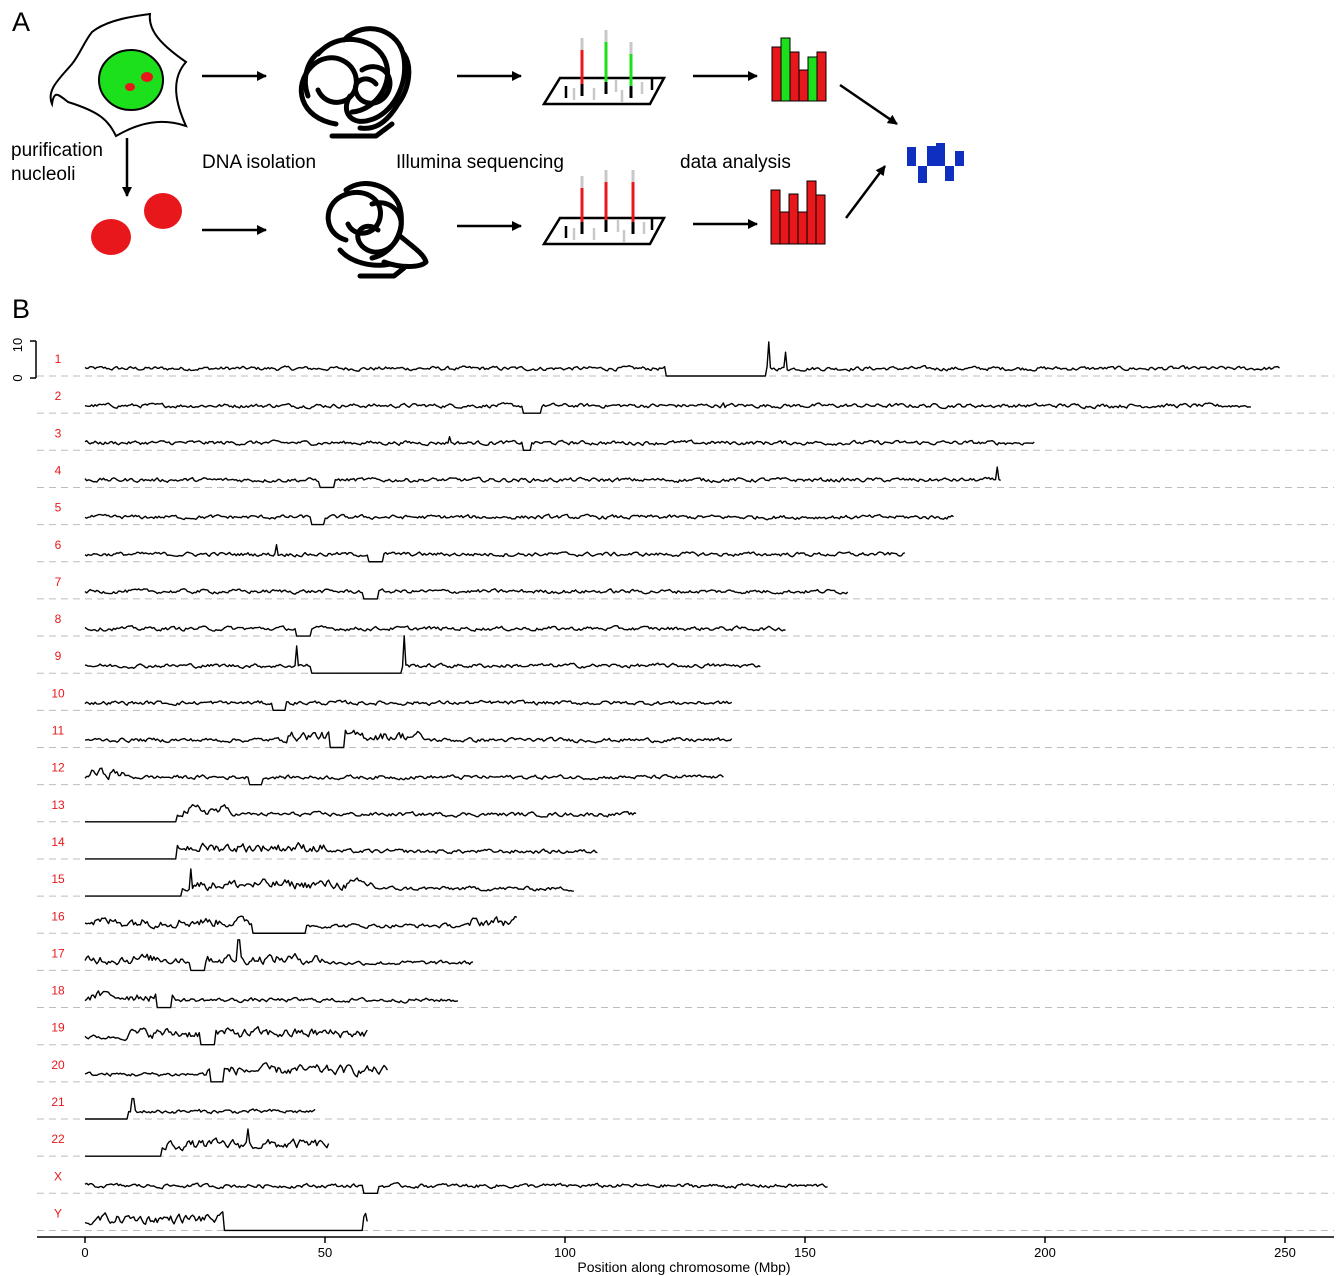  I want to click on chromosome-label-7: 7, so click(58, 582).